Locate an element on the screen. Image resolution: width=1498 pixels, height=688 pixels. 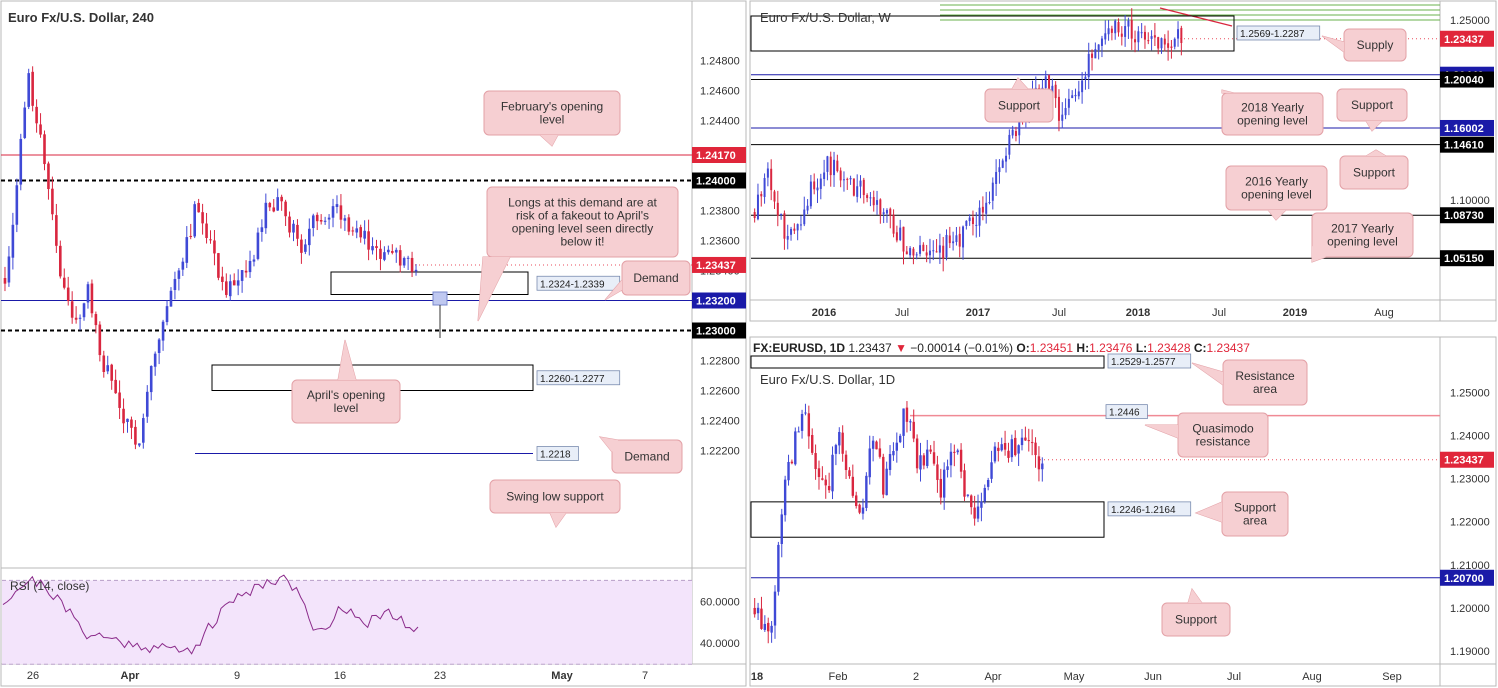
h4-callout-april-text: April's opening is located at coordinates (346, 395).